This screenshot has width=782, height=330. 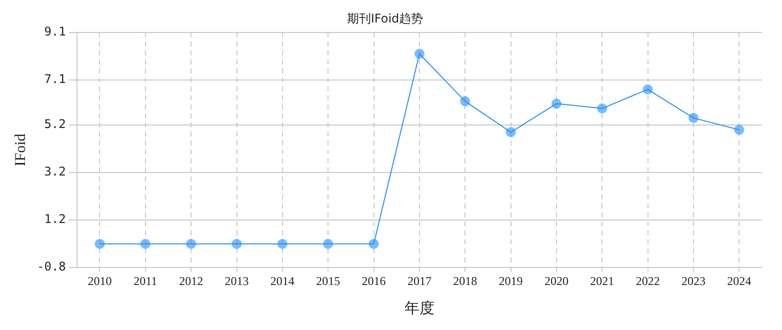 What do you see at coordinates (739, 281) in the screenshot?
I see `x-tick-label: 2024` at bounding box center [739, 281].